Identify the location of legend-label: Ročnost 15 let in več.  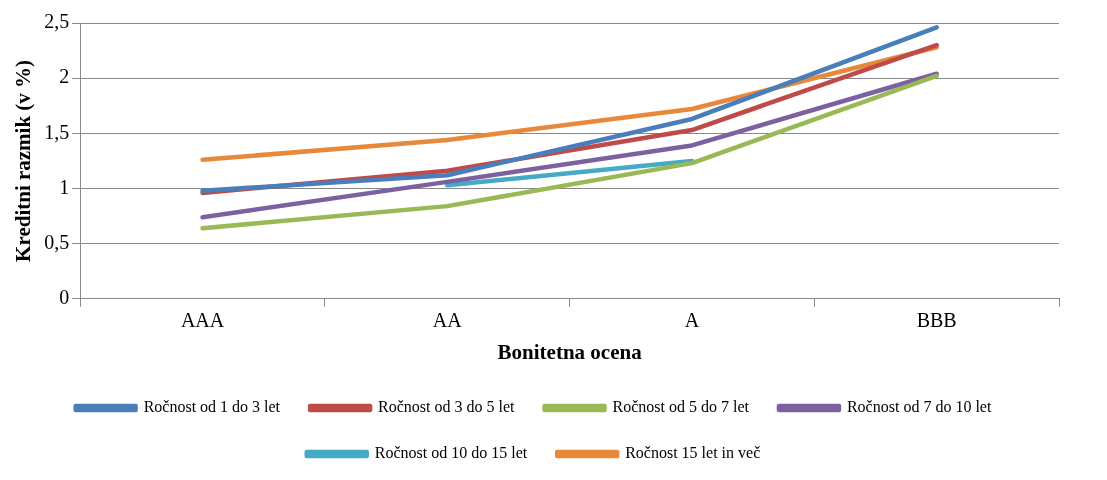
(693, 453).